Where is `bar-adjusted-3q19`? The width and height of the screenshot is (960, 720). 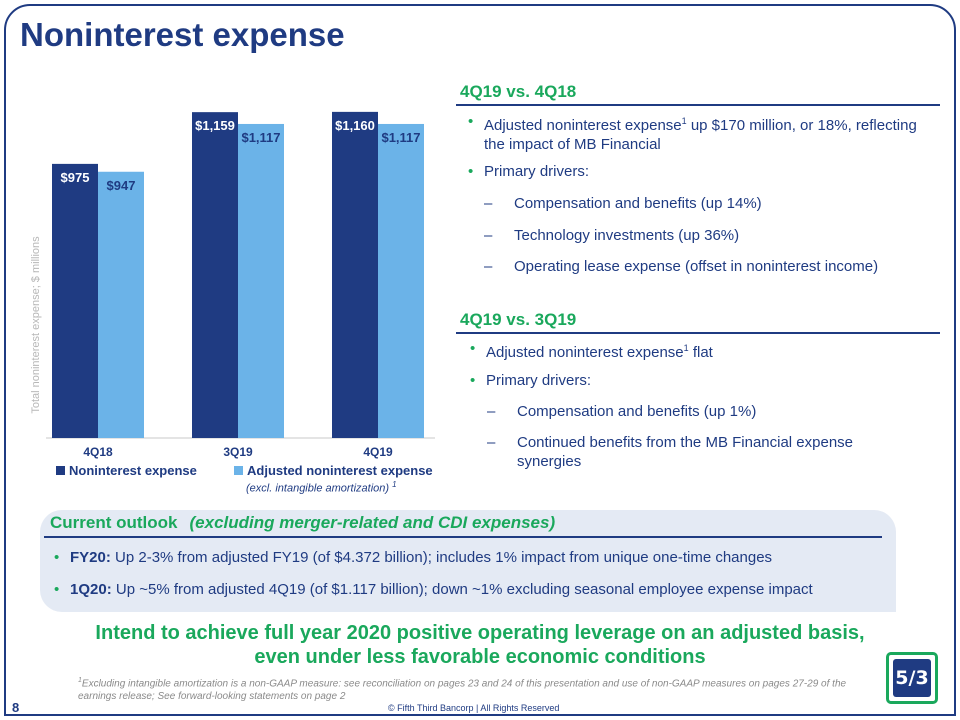 bar-adjusted-3q19 is located at coordinates (261, 281).